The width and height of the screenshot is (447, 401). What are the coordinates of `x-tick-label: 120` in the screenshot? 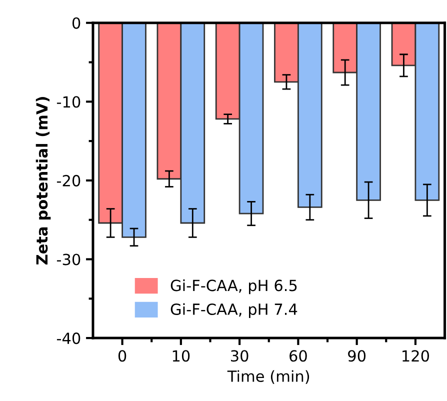 It's located at (416, 356).